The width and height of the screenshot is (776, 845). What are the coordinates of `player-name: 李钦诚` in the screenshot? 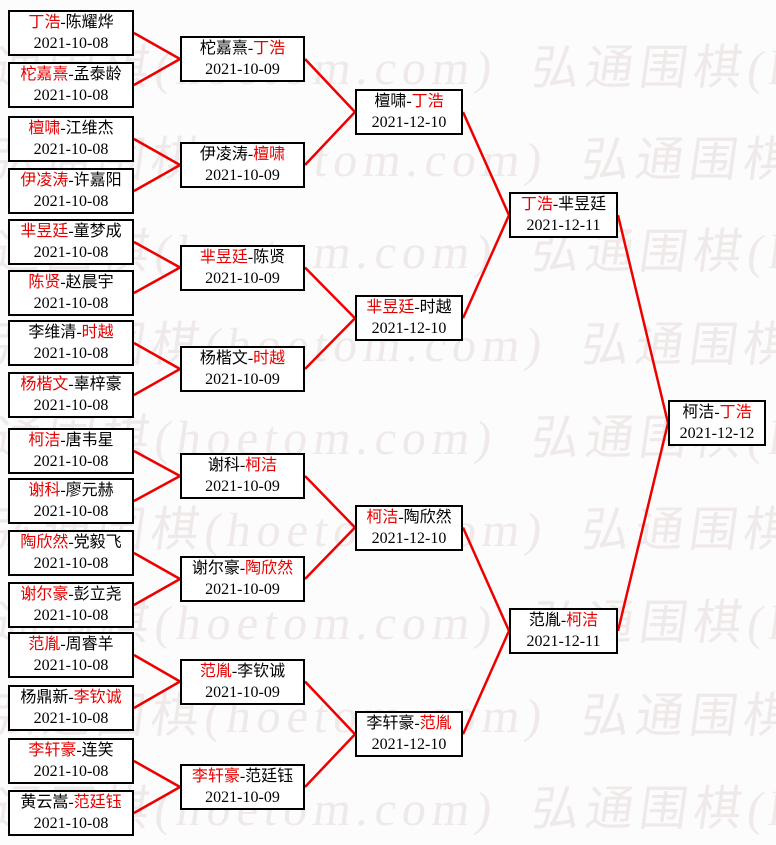 It's located at (261, 671).